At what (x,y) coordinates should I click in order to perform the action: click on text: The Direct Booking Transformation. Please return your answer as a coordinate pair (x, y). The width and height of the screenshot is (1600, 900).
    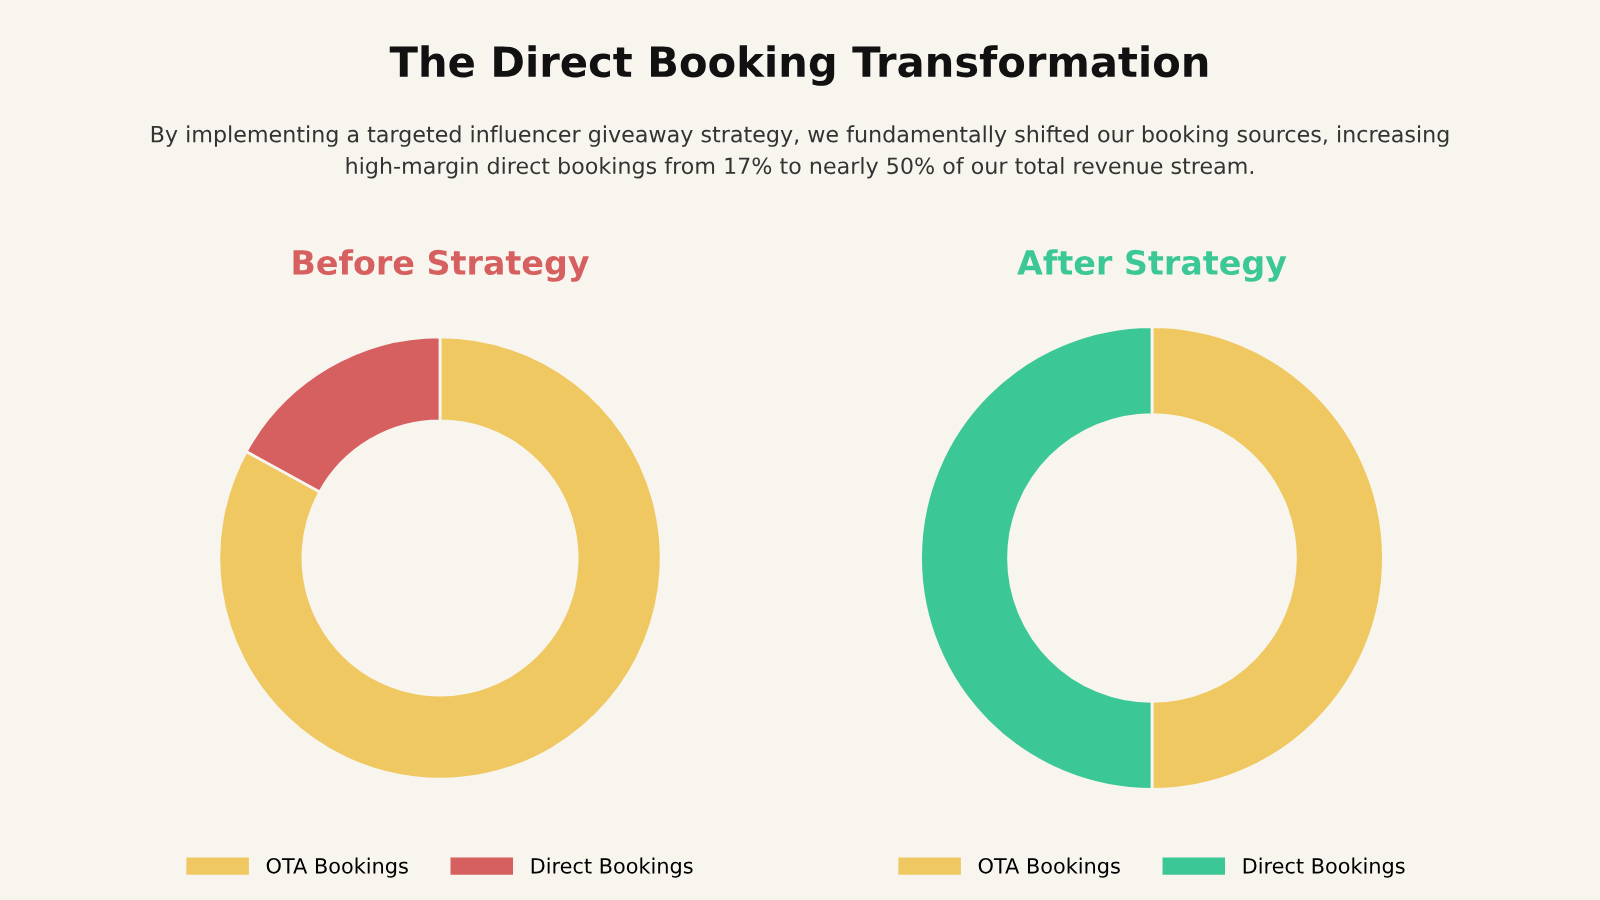
    Looking at the image, I should click on (798, 65).